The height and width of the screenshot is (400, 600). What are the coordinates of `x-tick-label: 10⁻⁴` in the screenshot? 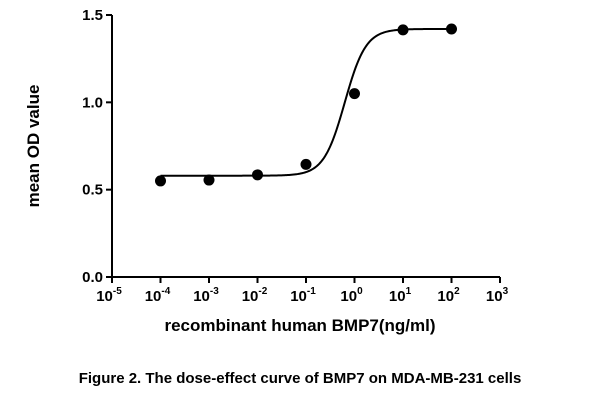 It's located at (158, 295).